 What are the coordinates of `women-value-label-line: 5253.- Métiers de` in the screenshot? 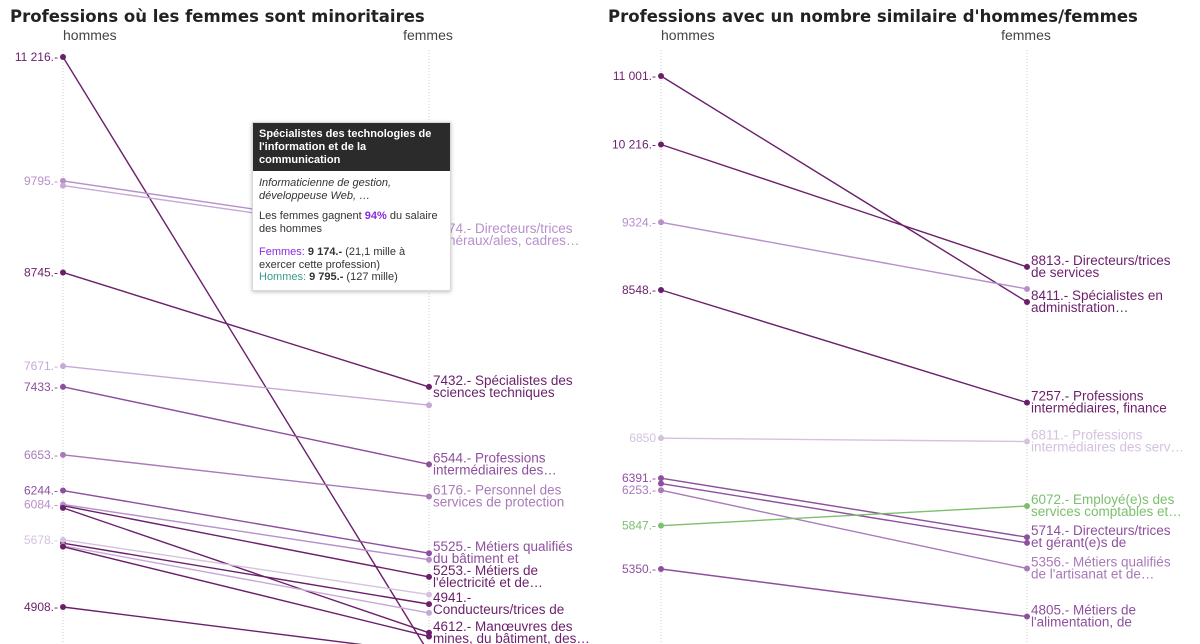 It's located at (485, 570).